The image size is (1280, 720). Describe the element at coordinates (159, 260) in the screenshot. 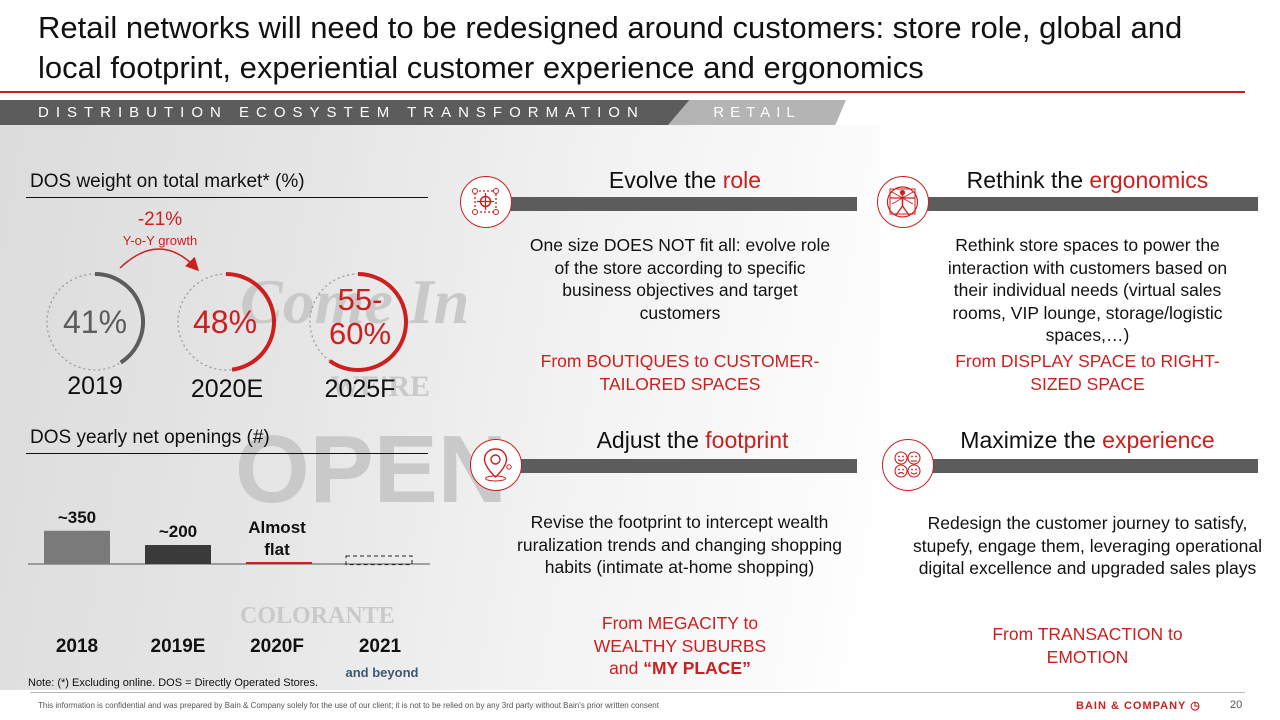

I see `growth-arrow` at that location.